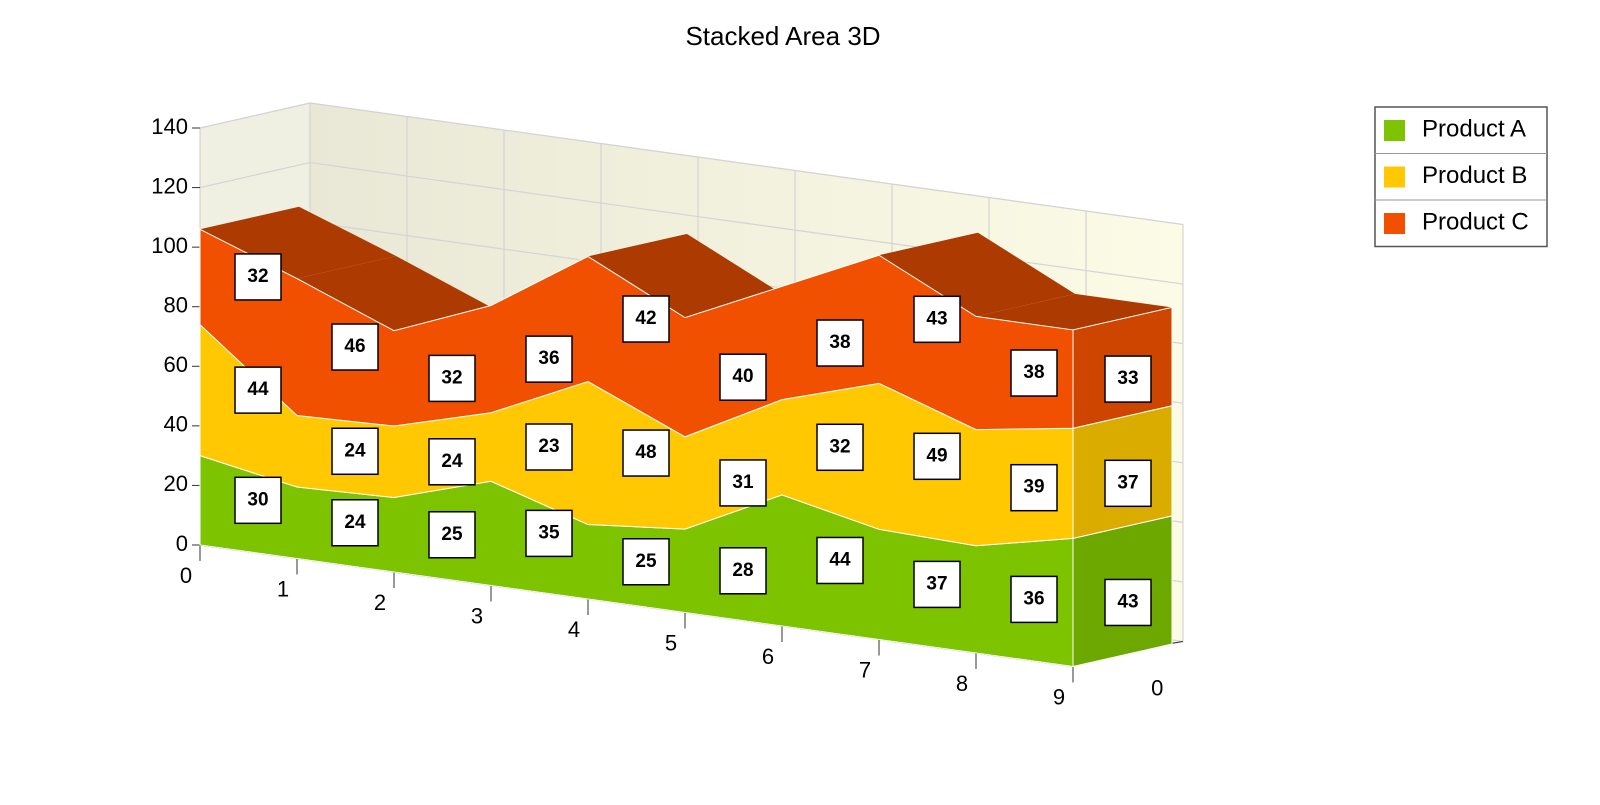 The width and height of the screenshot is (1600, 805). What do you see at coordinates (1157, 687) in the screenshot?
I see `z-tick-label: 0` at bounding box center [1157, 687].